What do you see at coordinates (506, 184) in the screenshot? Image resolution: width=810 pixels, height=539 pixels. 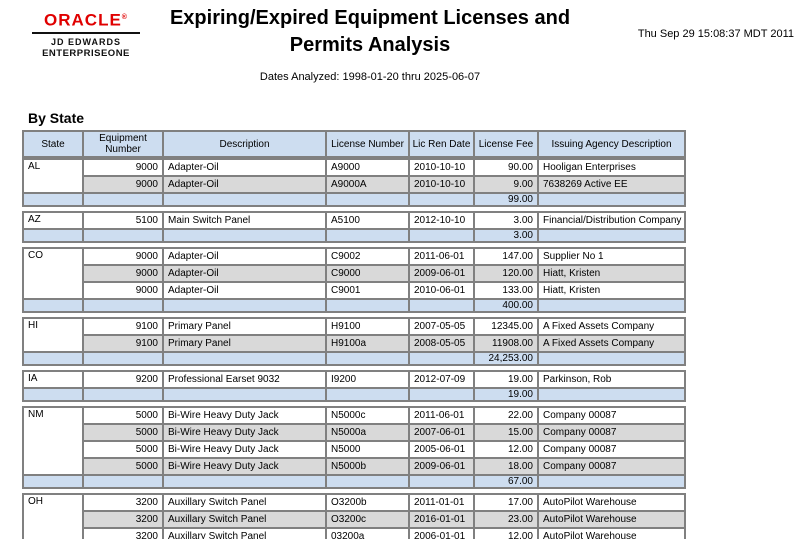 I see `license-fee-cell: 9.00` at bounding box center [506, 184].